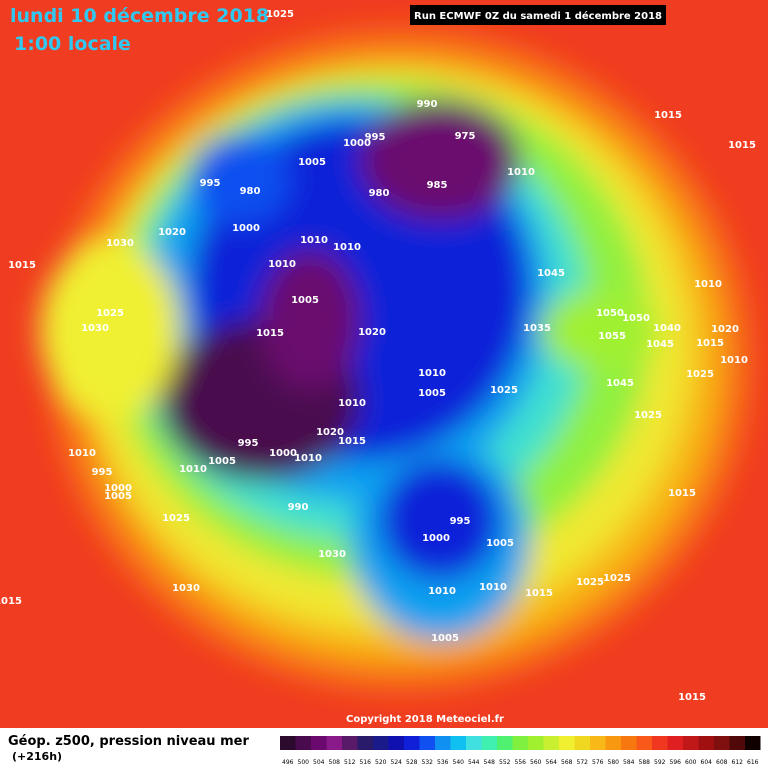  What do you see at coordinates (583, 762) in the screenshot?
I see `scale-label: 572` at bounding box center [583, 762].